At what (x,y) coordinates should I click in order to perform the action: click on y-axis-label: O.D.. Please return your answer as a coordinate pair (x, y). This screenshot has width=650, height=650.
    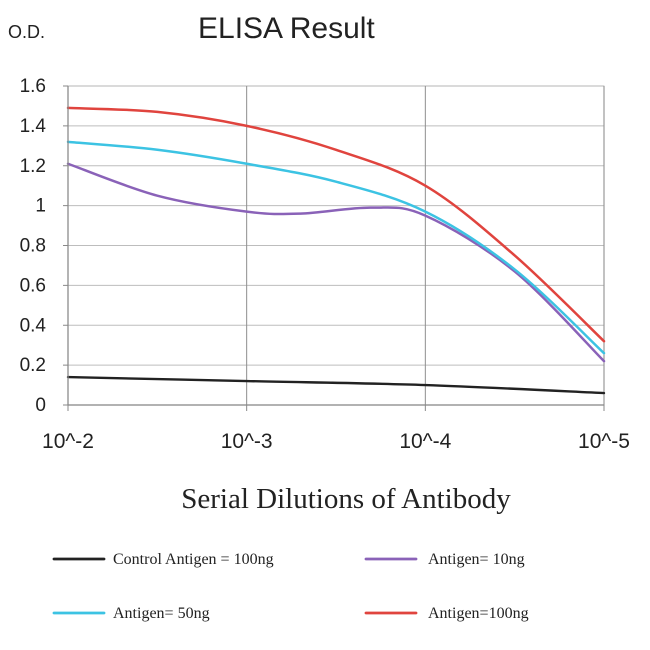
    Looking at the image, I should click on (26, 32).